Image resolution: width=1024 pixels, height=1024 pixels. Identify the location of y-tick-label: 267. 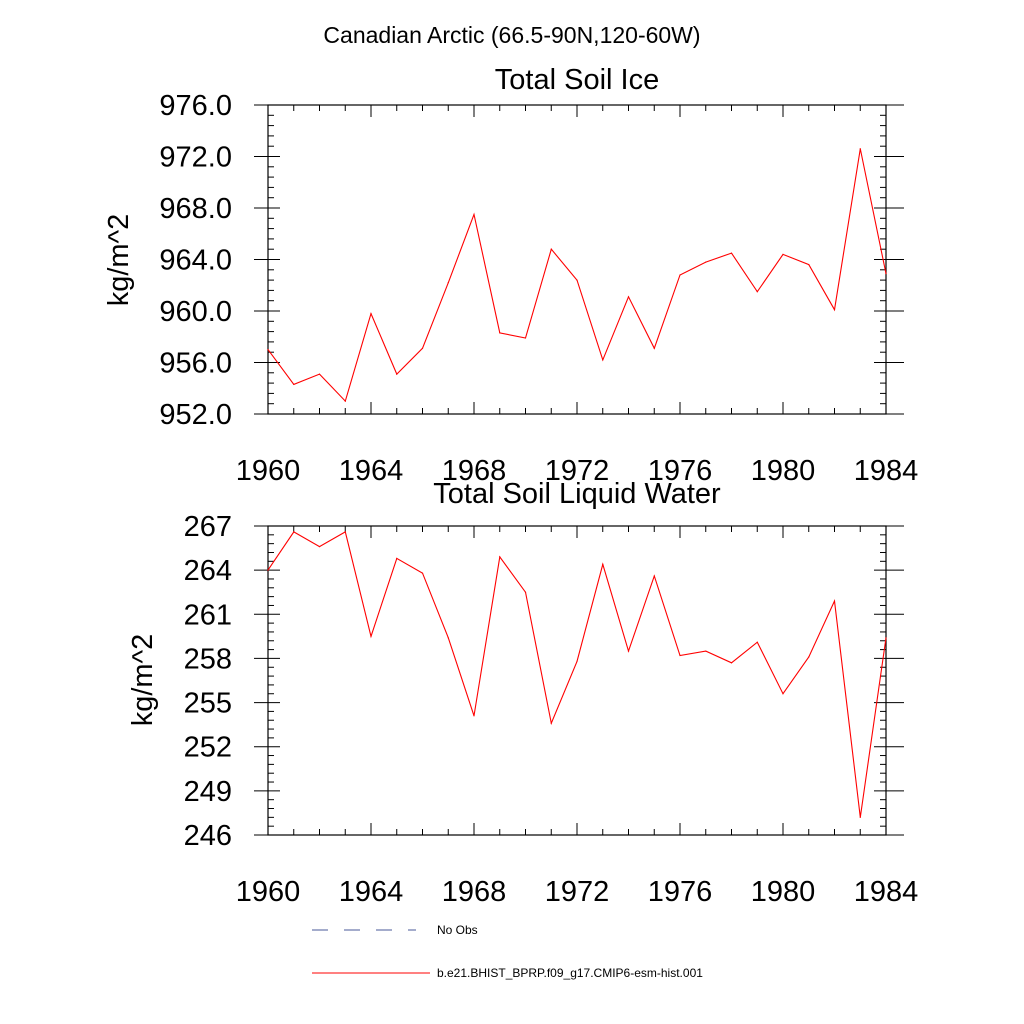
(208, 527).